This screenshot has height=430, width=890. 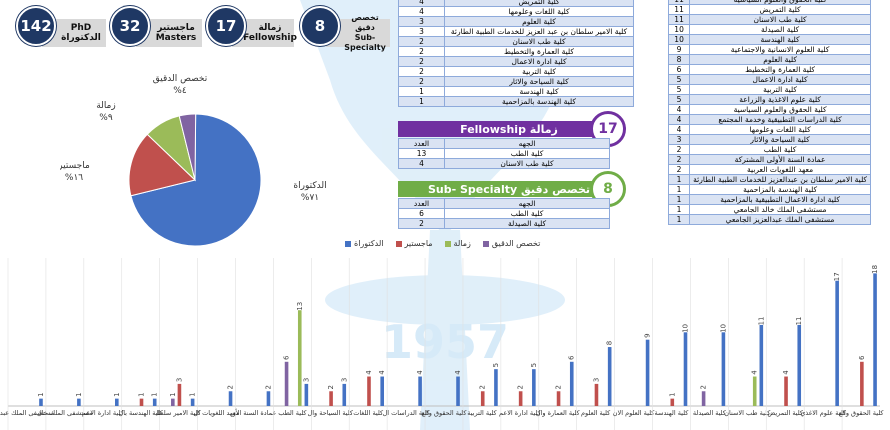 What do you see at coordinates (180, 79) in the screenshot?
I see `pie-label-subspecialty-name: تخصص الدقيق` at bounding box center [180, 79].